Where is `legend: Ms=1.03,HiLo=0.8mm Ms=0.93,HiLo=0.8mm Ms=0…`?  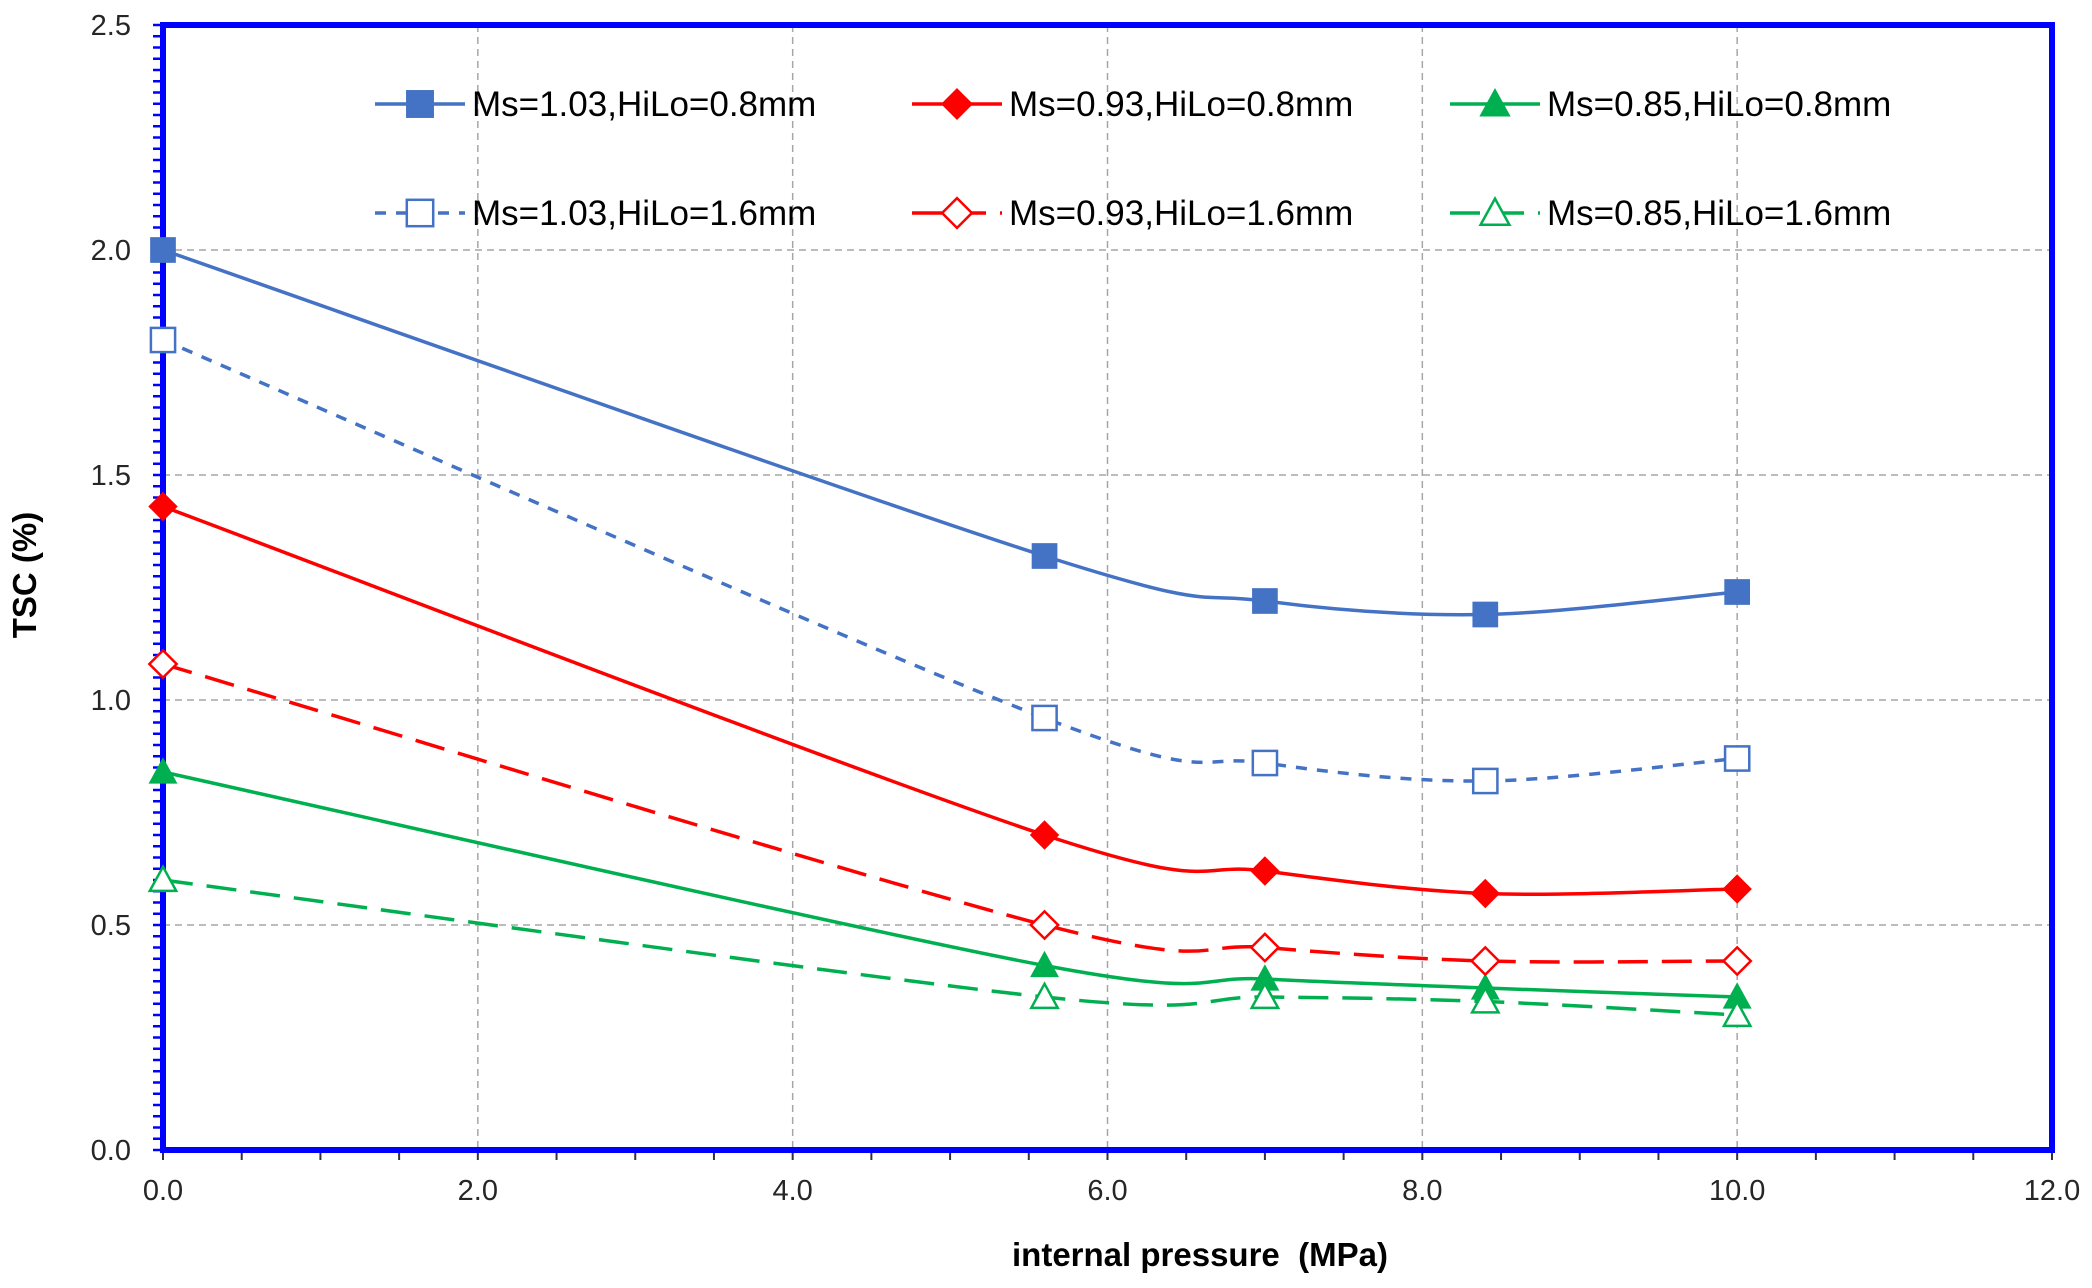
legend: Ms=1.03,HiLo=0.8mm Ms=0.93,HiLo=0.8mm Ms=0… is located at coordinates (1133, 159).